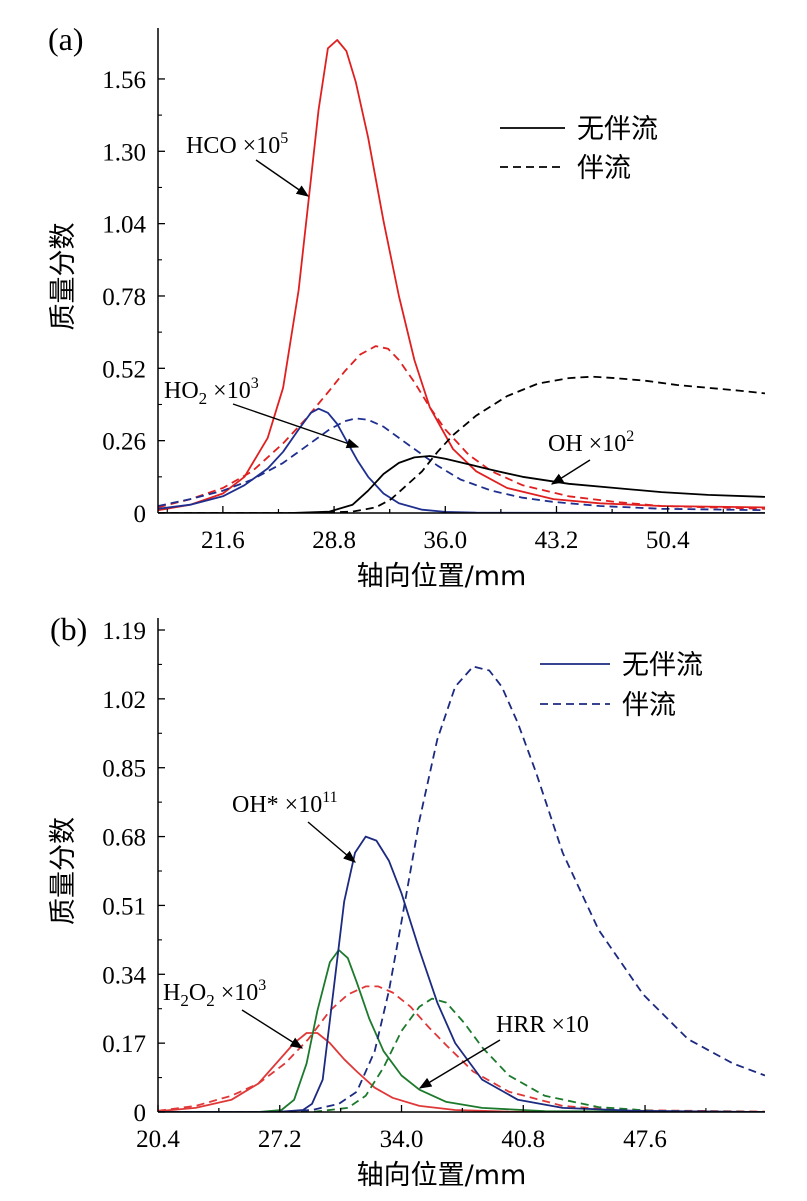  What do you see at coordinates (280, 1139) in the screenshot?
I see `x-tick-label: 27.2` at bounding box center [280, 1139].